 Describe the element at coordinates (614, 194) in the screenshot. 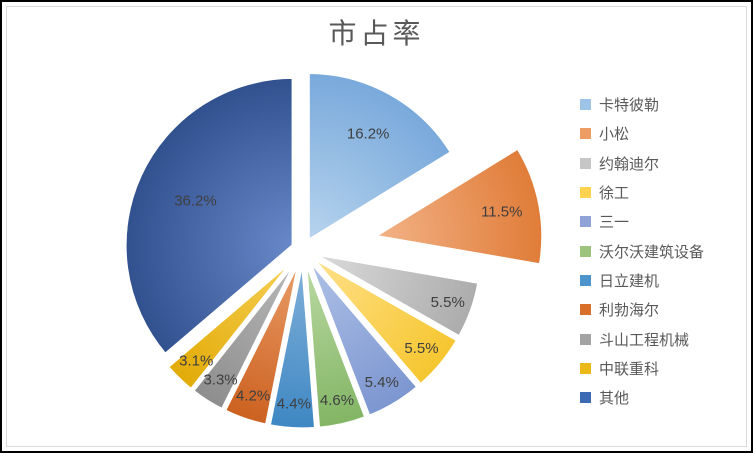

I see `legend-label: 徐工` at that location.